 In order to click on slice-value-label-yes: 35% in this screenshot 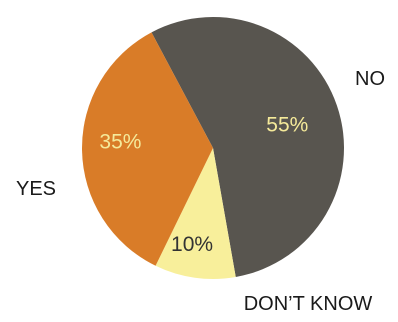, I will do `click(120, 141)`.